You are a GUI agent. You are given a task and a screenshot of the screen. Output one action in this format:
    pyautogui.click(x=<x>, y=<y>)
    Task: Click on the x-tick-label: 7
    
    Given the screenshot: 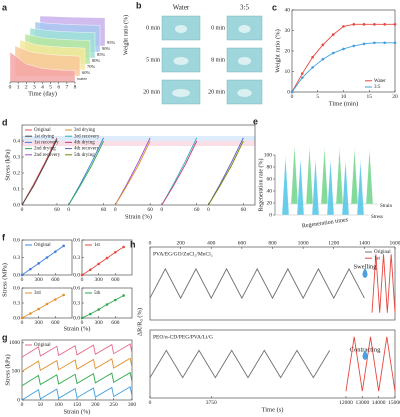 What is the action you would take?
    pyautogui.click(x=67, y=87)
    